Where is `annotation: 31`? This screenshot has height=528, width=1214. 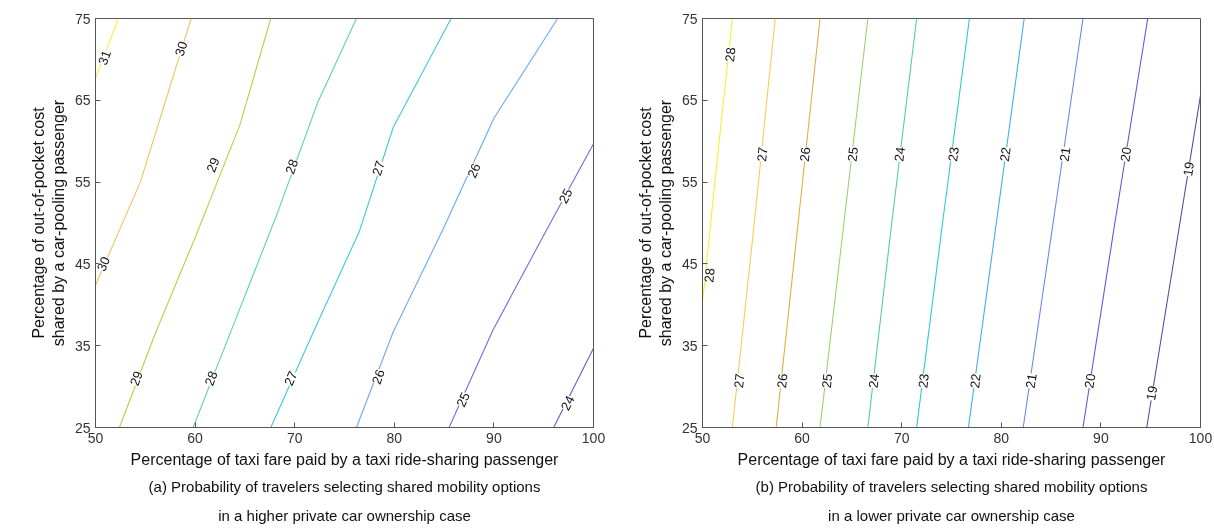
annotation: 31 is located at coordinates (104, 58).